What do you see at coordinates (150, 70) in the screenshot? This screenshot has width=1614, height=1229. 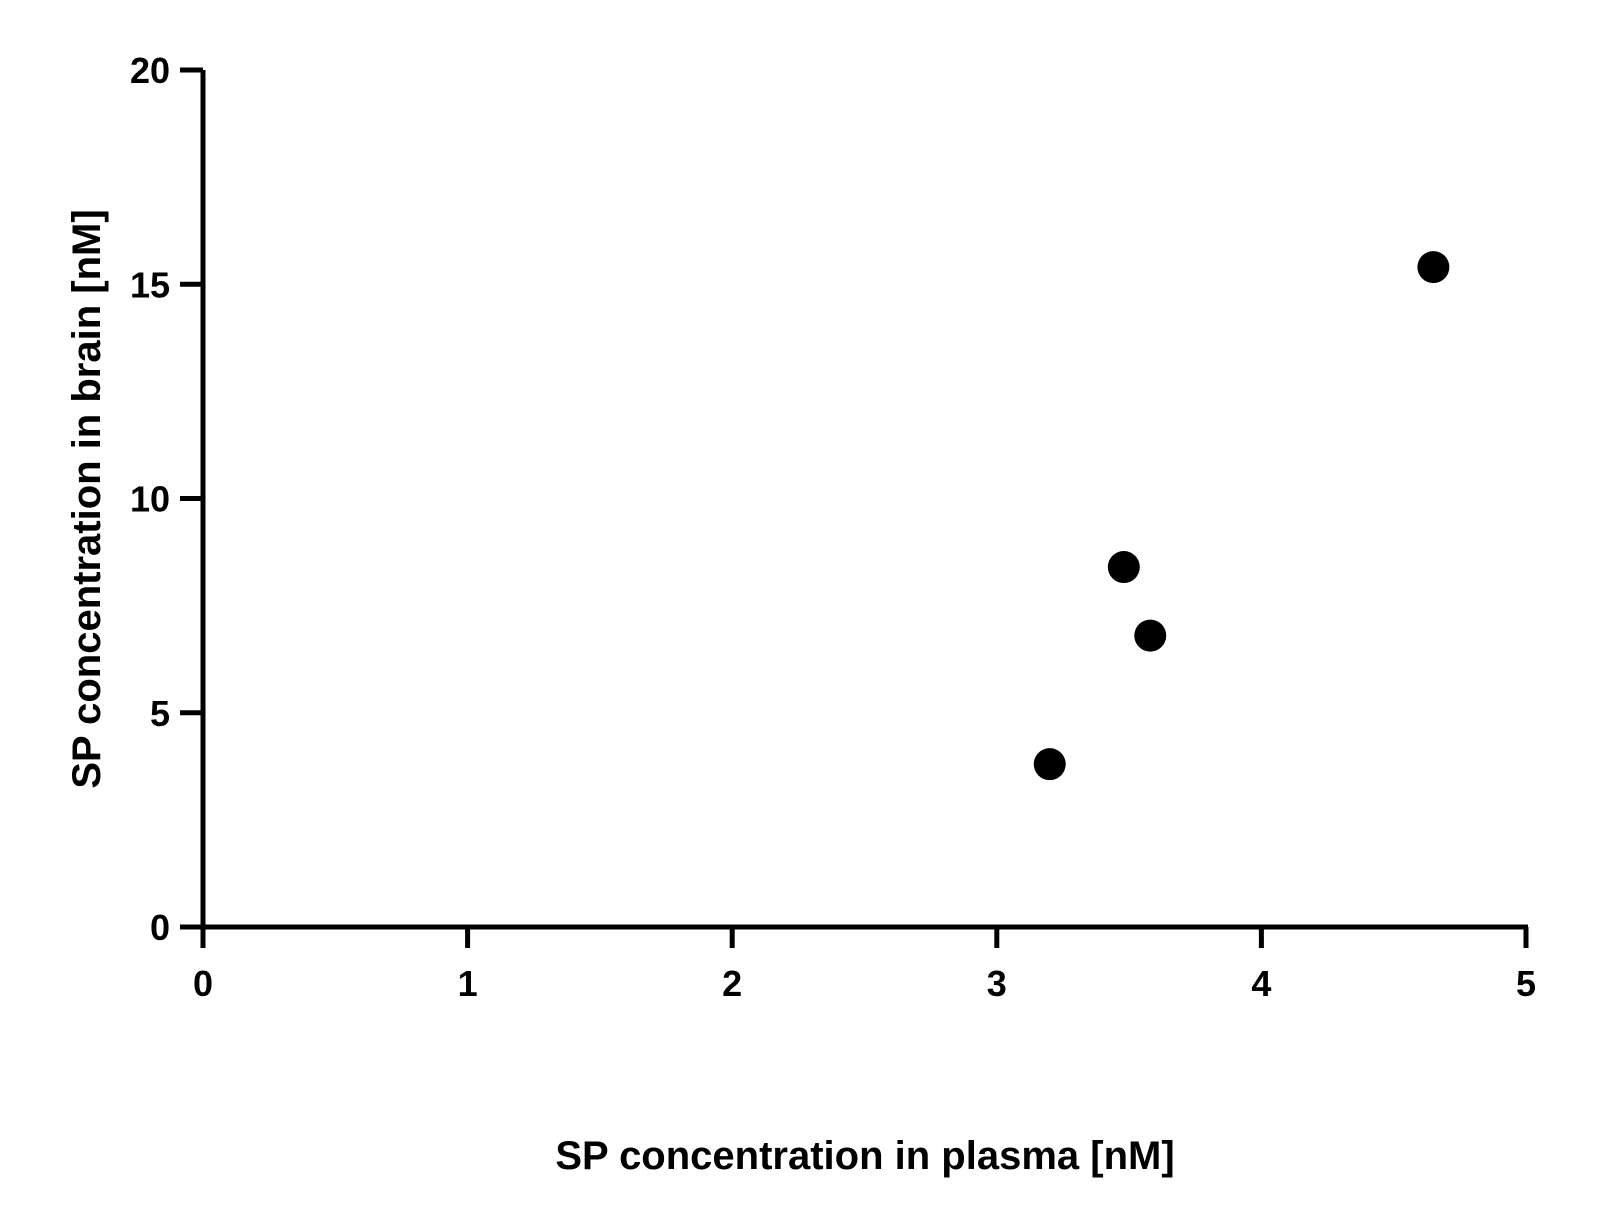 I see `y-tick-label: 20` at bounding box center [150, 70].